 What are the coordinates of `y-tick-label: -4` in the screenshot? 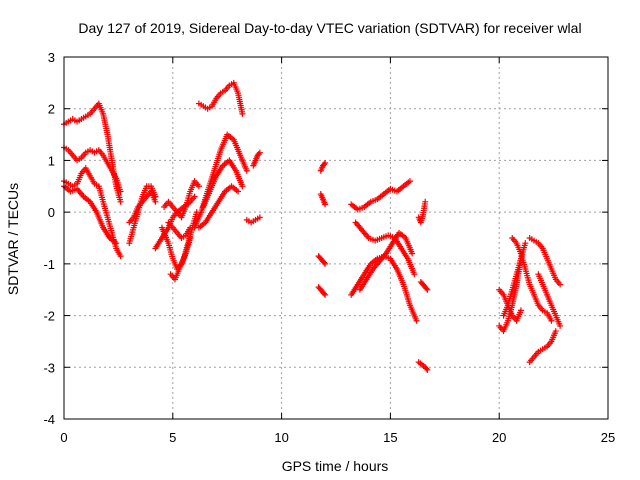 It's located at (49, 419).